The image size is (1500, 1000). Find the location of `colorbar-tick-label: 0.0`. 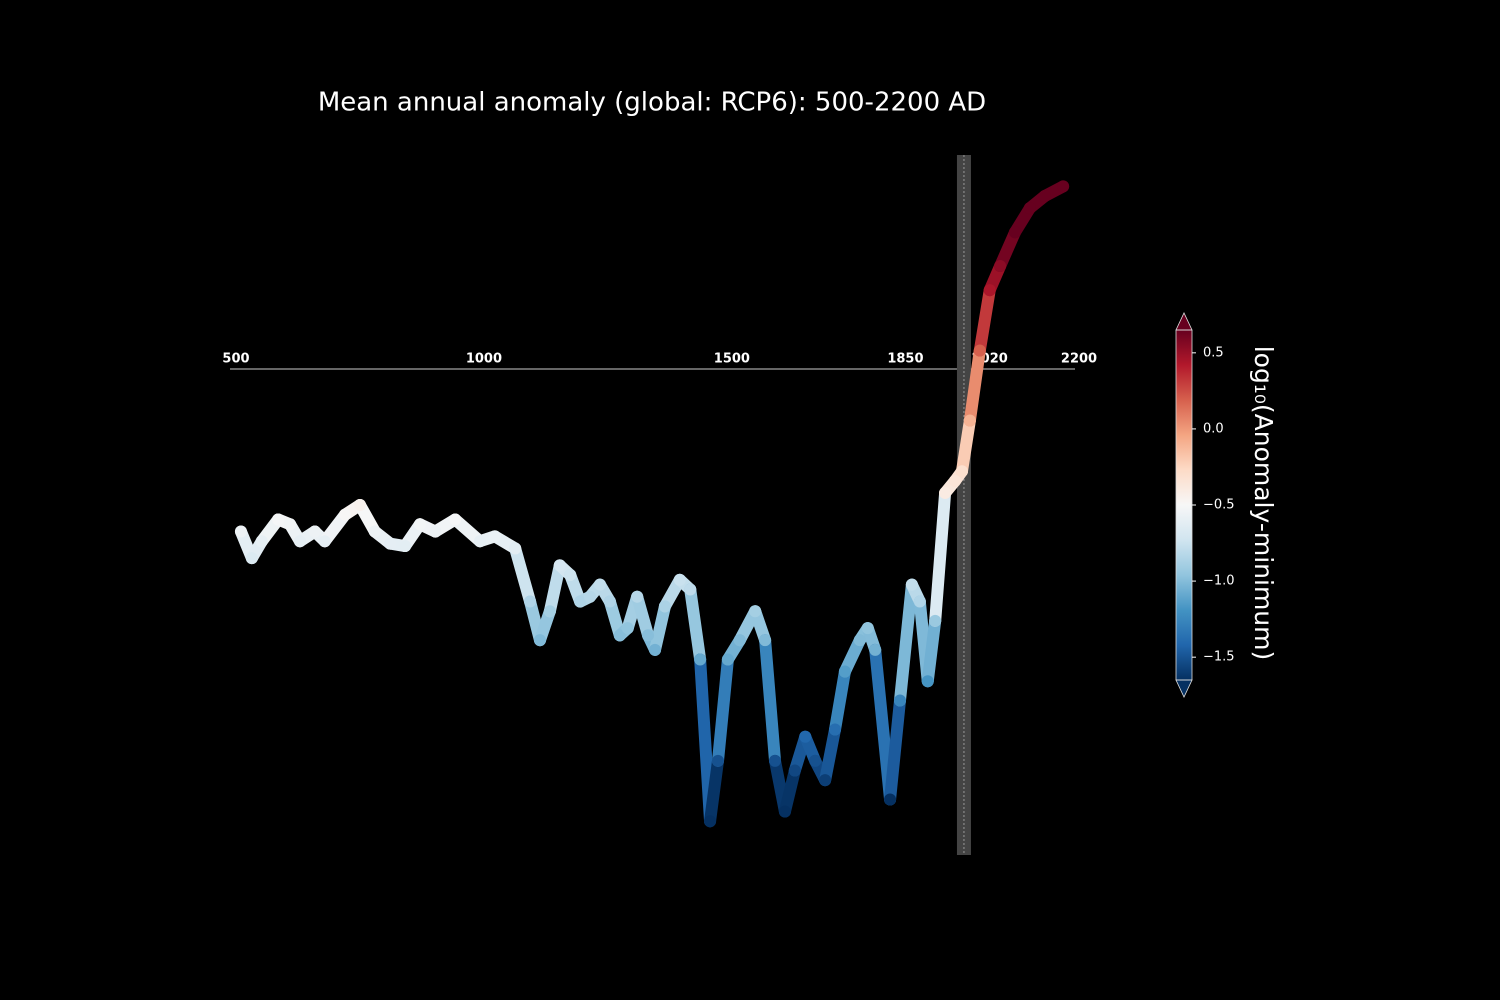

colorbar-tick-label: 0.0 is located at coordinates (1213, 428).